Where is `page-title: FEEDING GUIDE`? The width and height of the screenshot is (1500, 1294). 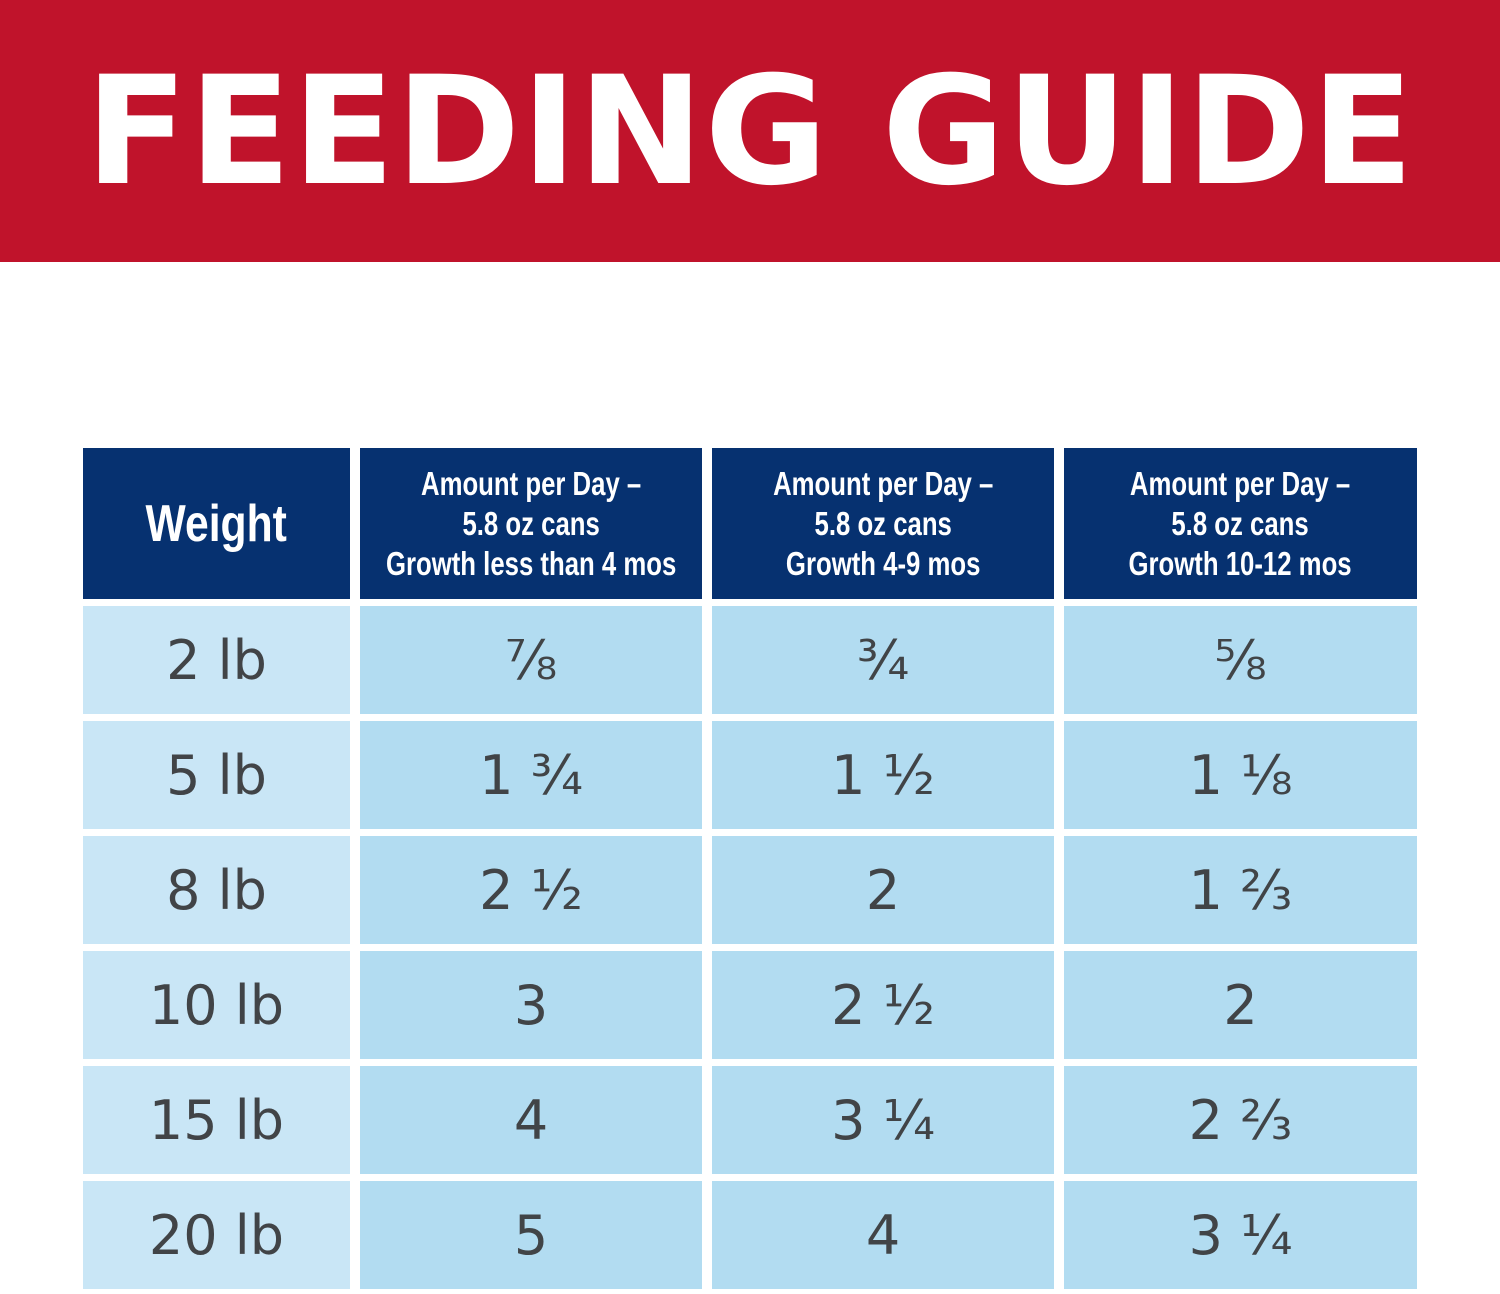 page-title: FEEDING GUIDE is located at coordinates (750, 132).